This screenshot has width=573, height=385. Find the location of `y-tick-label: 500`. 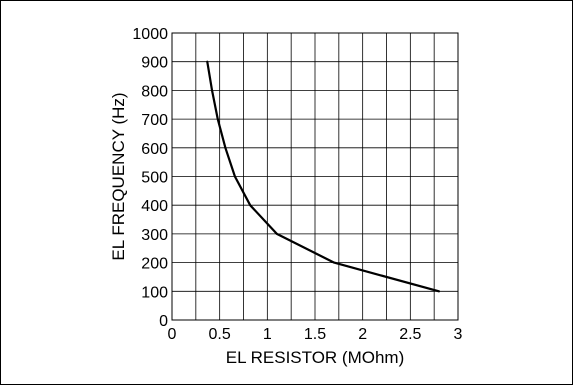

y-tick-label: 500 is located at coordinates (154, 178).